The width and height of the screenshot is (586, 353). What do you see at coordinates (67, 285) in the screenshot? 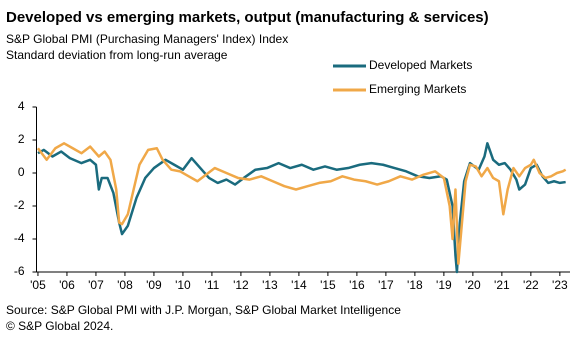
I see `x-tick-label: '06` at bounding box center [67, 285].